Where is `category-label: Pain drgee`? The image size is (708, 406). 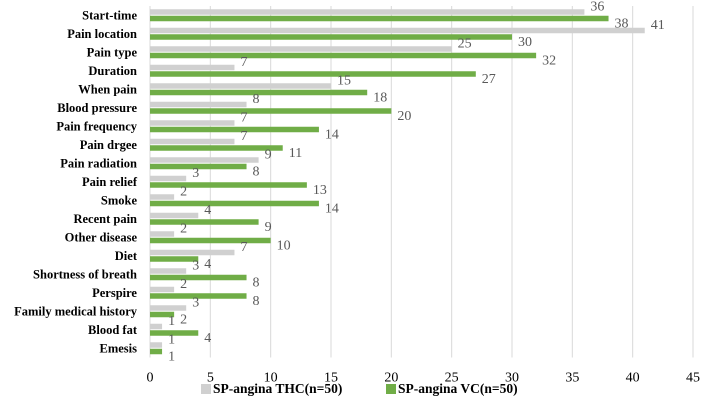 category-label: Pain drgee is located at coordinates (109, 145).